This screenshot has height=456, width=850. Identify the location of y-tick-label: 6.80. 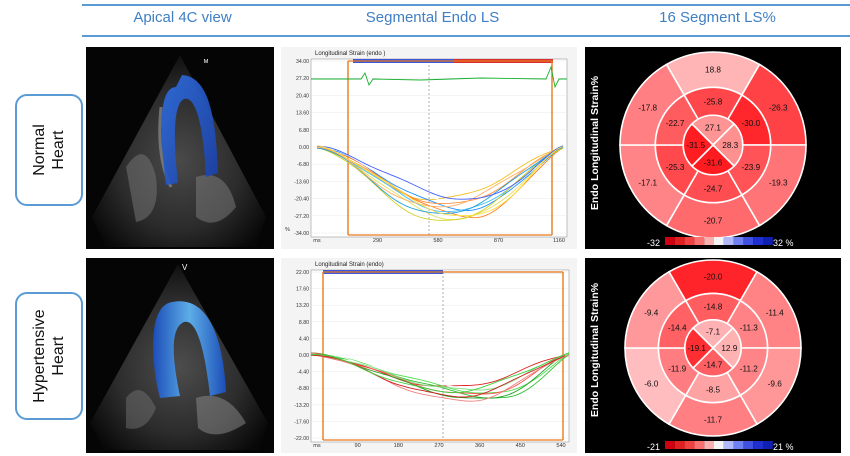
(304, 131).